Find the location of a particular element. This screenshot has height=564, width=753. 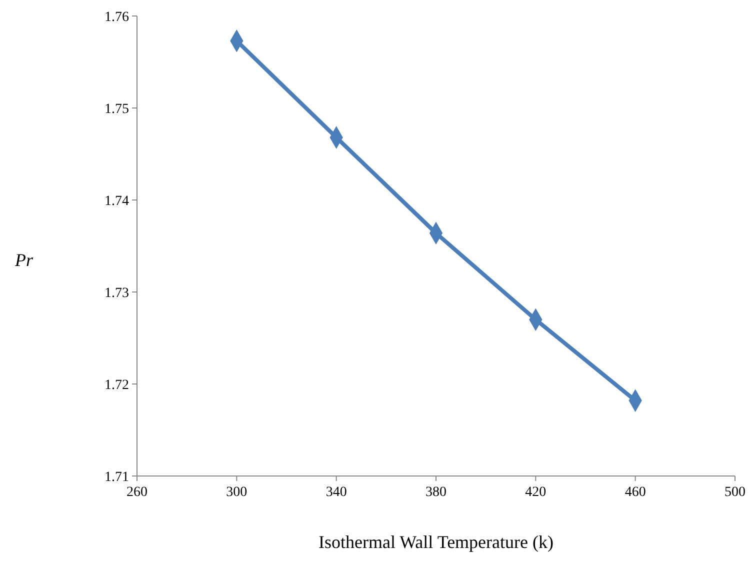

x-tick-label: 340 is located at coordinates (336, 492).